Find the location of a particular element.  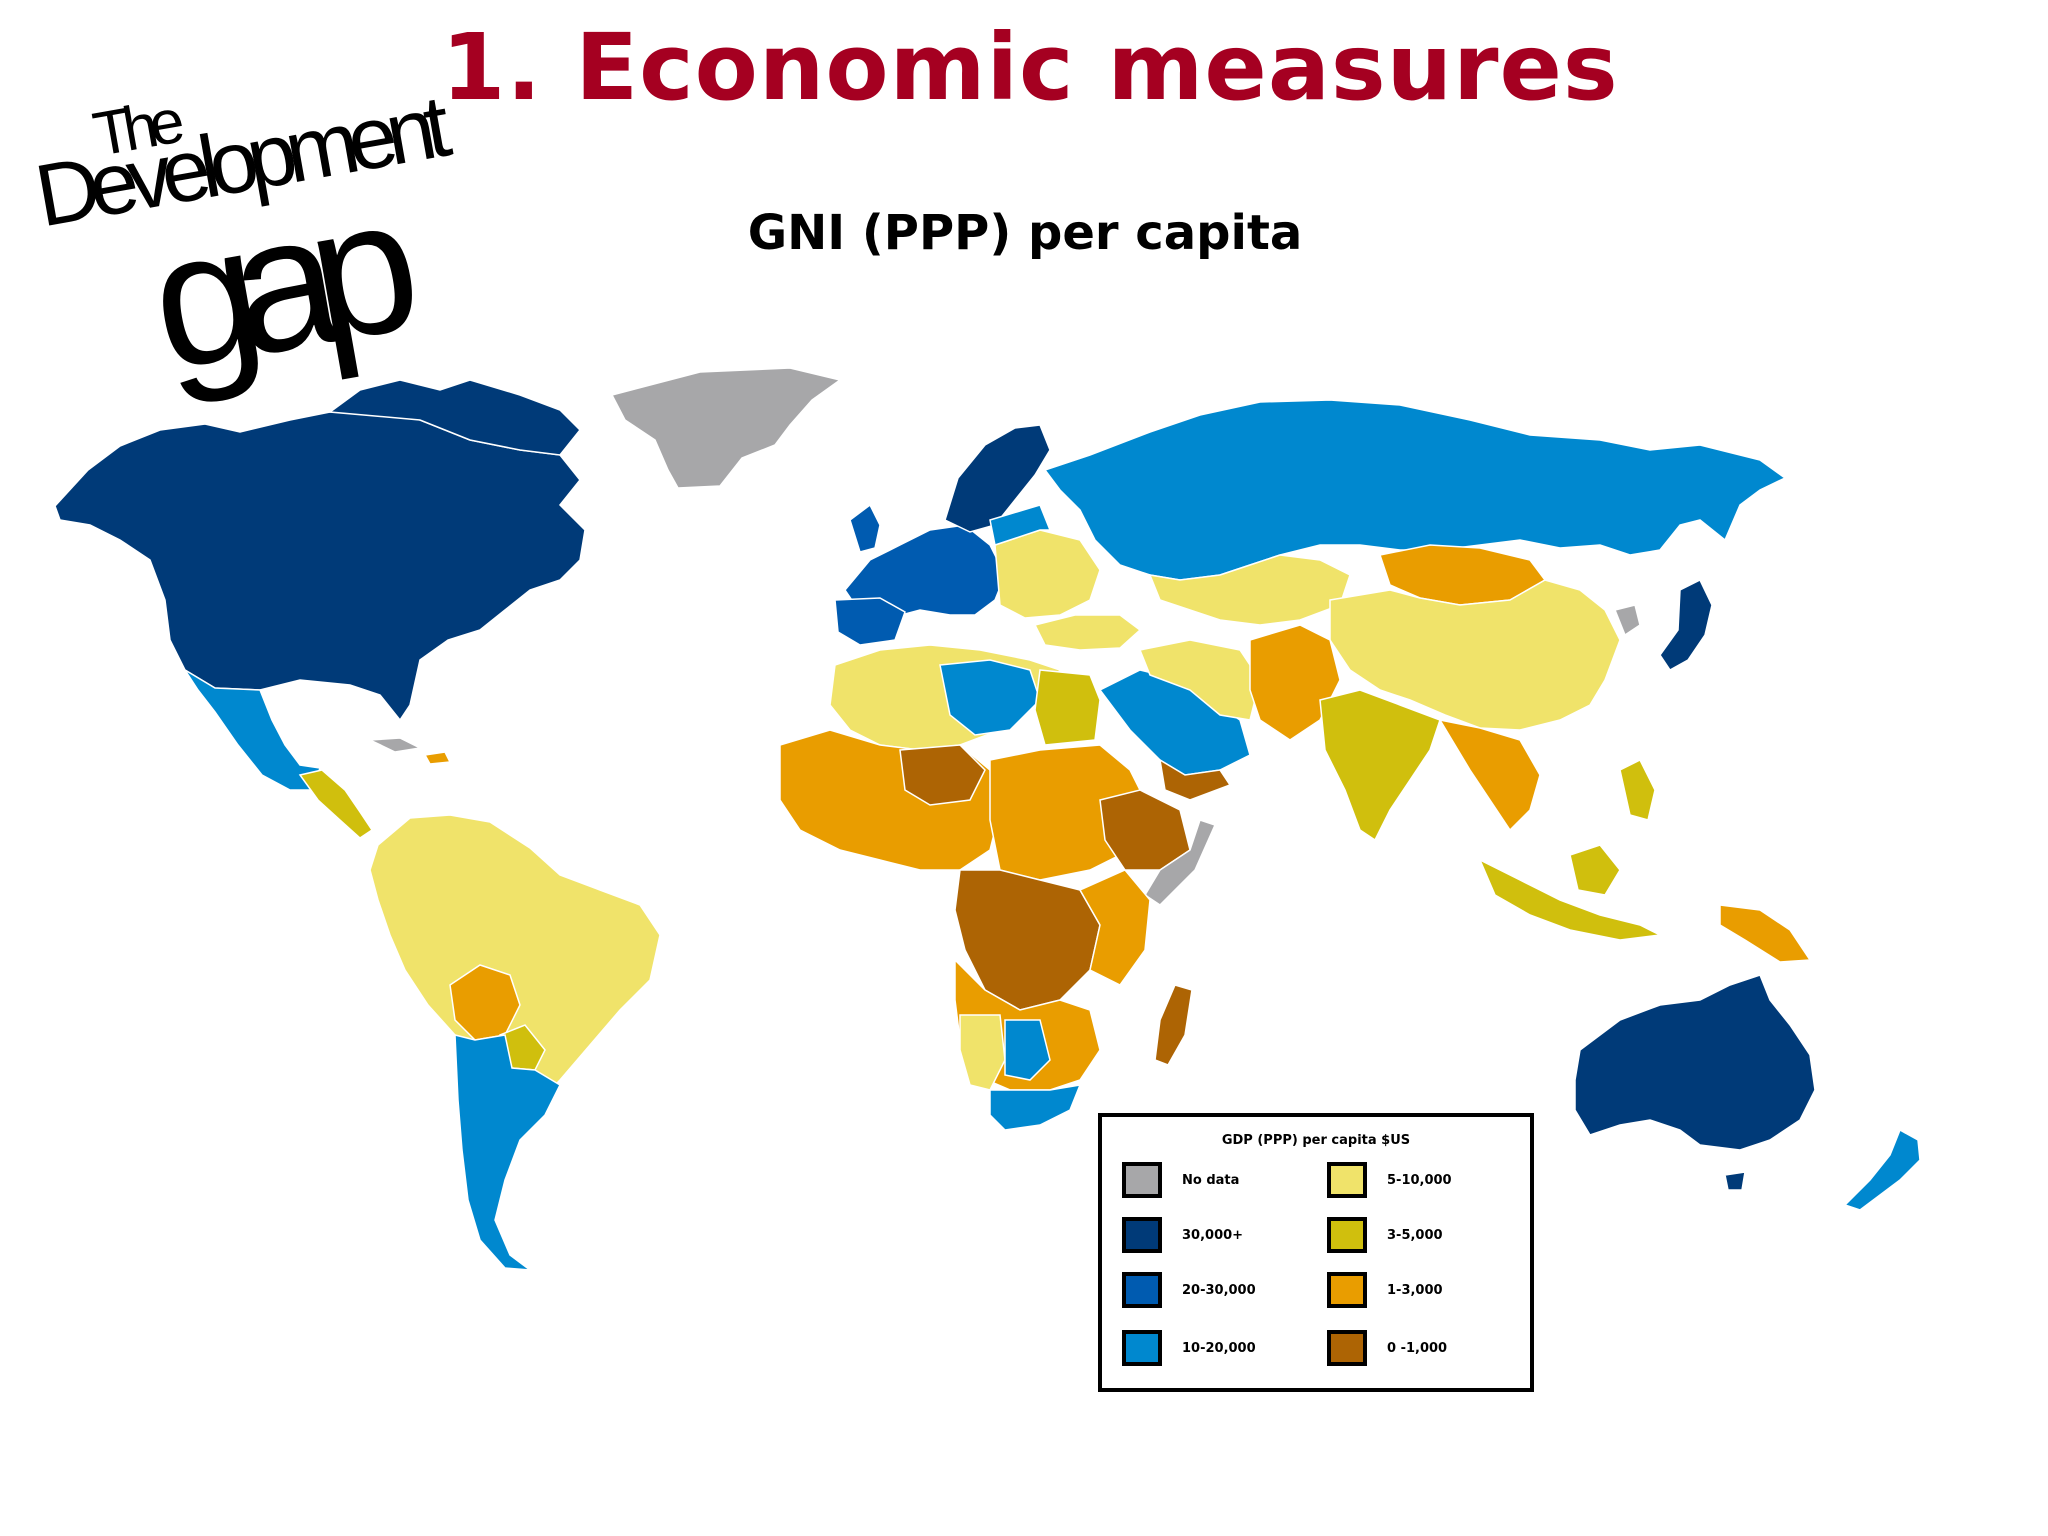

legend-label: 0 -1,000 is located at coordinates (1417, 1348).